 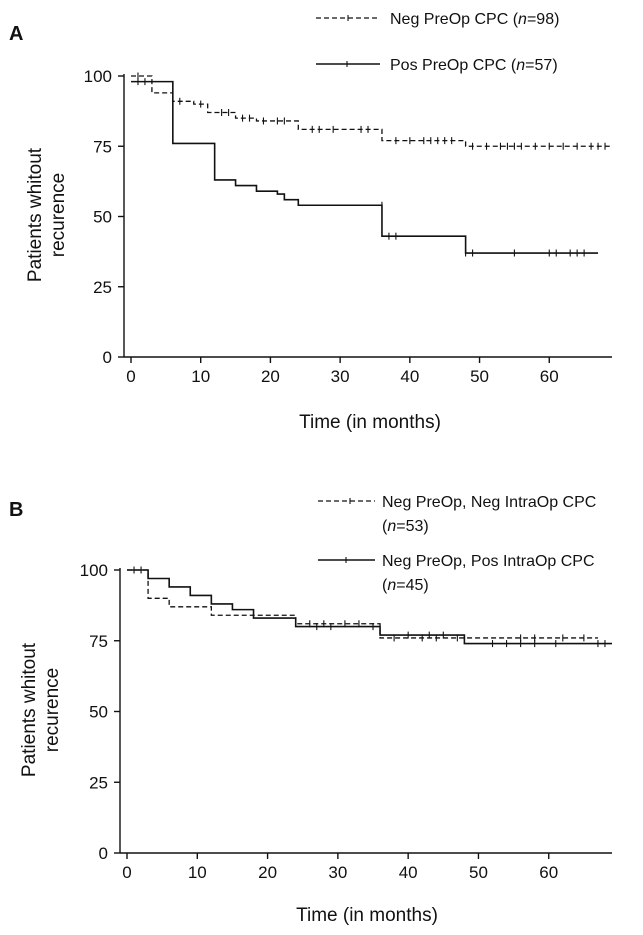 What do you see at coordinates (474, 19) in the screenshot?
I see `legend-label-a-1: Neg PreOp CPC (n=98)` at bounding box center [474, 19].